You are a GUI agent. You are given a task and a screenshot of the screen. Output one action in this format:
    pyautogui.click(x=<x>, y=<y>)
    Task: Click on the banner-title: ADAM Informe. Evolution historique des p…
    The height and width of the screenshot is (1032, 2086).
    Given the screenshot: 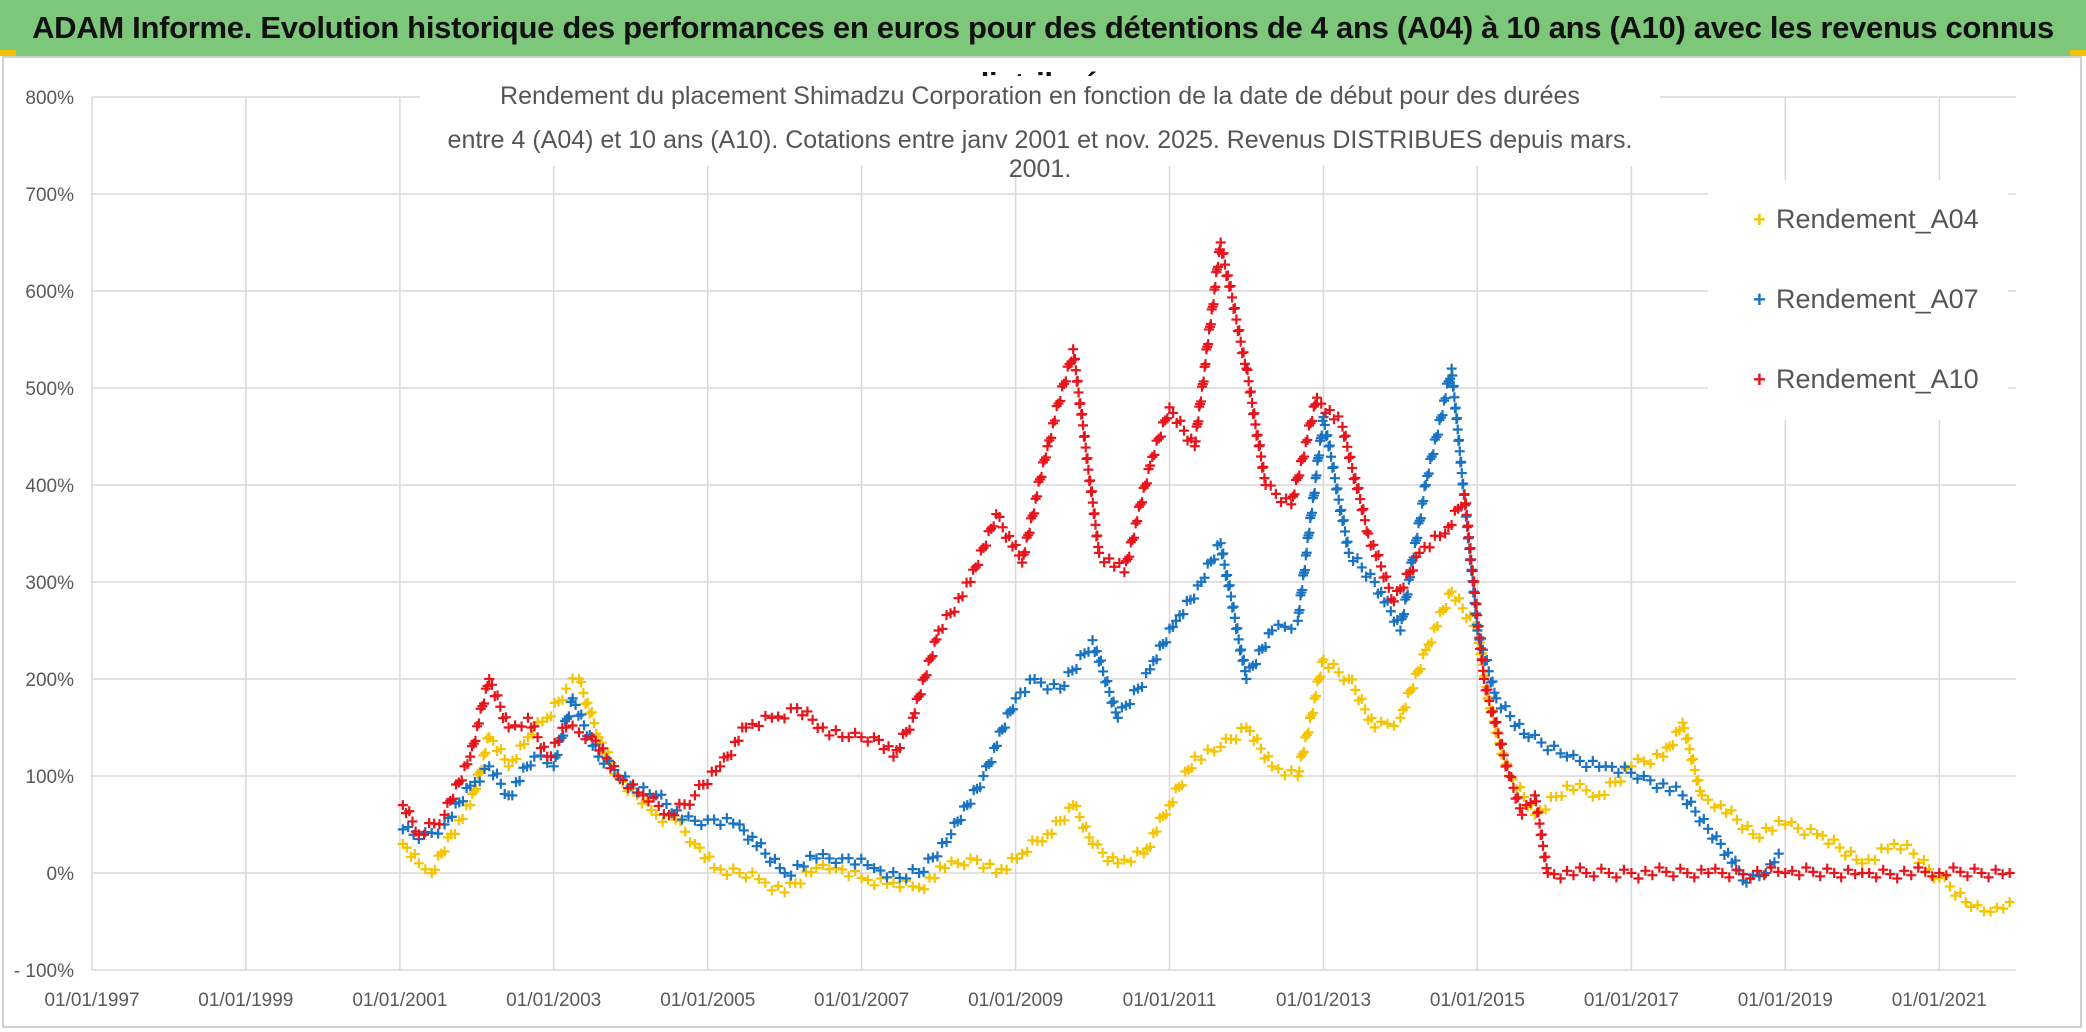 What is the action you would take?
    pyautogui.click(x=1043, y=55)
    